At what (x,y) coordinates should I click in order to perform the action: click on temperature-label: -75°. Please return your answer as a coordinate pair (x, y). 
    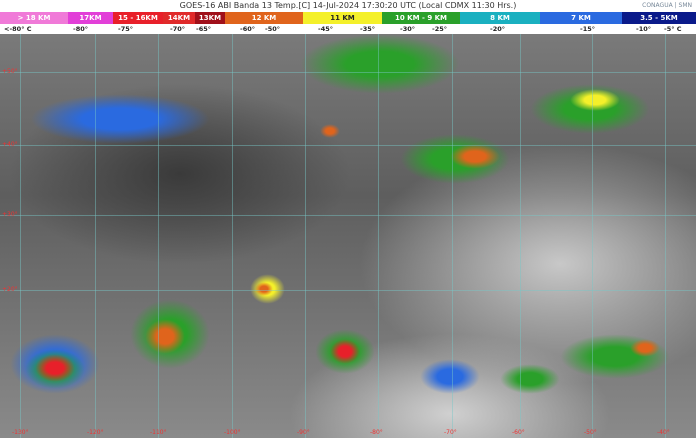
    Looking at the image, I should click on (125, 29).